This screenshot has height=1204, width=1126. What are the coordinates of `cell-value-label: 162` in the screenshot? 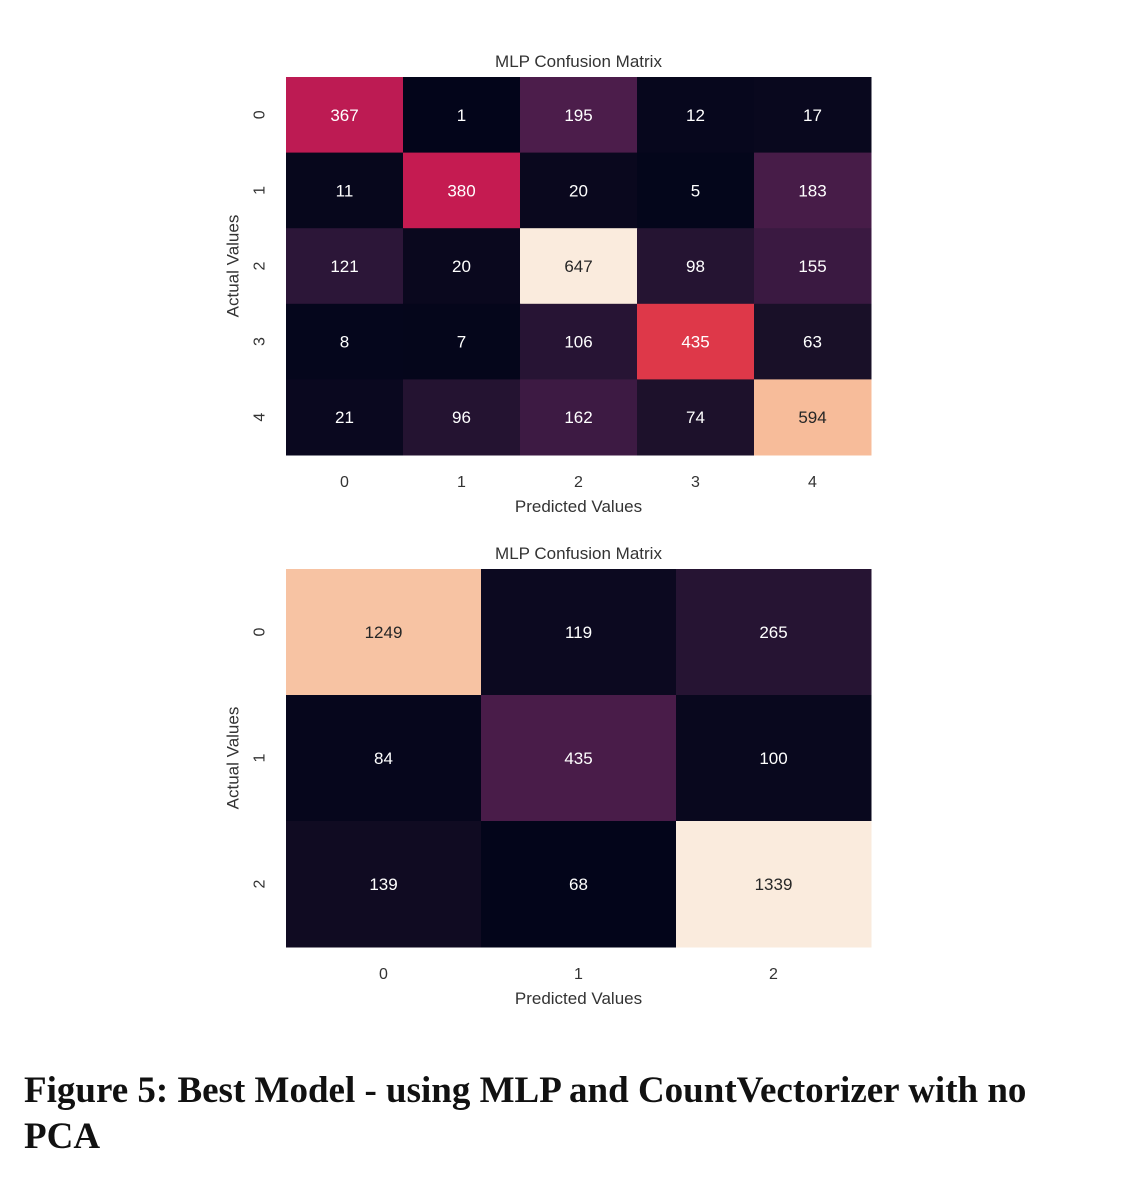 It's located at (578, 417).